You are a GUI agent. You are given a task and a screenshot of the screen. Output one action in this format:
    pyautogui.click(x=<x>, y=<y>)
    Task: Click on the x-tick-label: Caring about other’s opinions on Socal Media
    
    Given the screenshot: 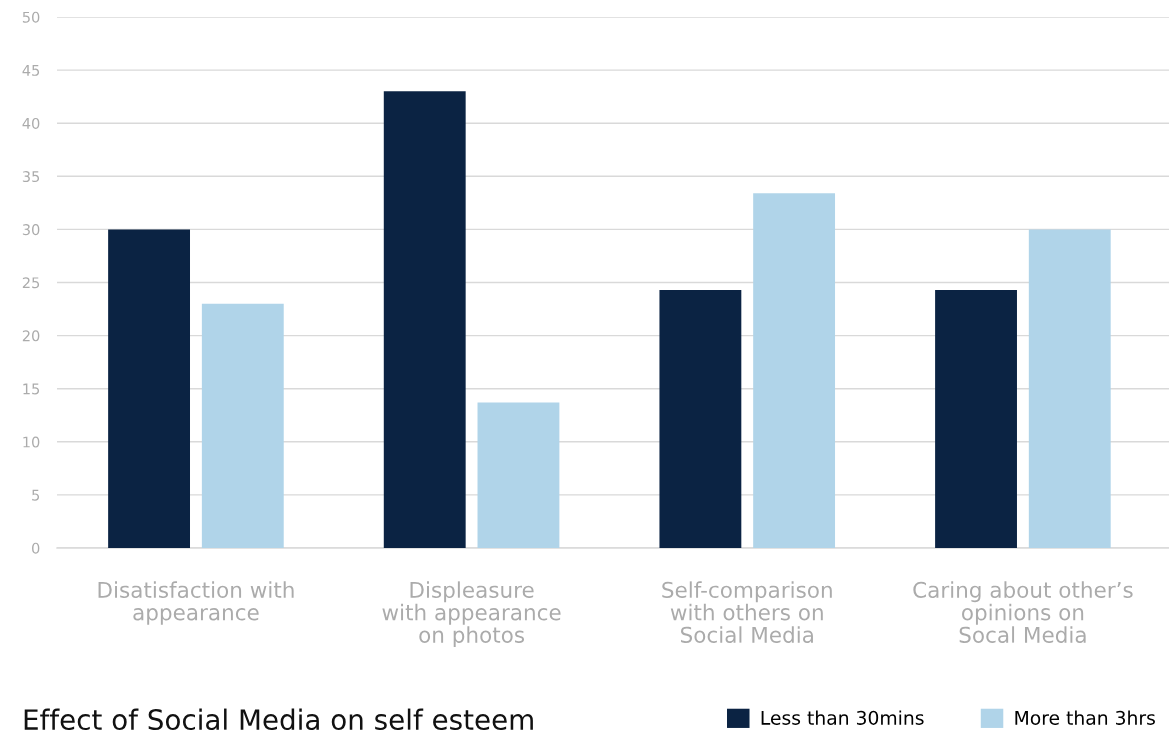 What is the action you would take?
    pyautogui.click(x=1023, y=612)
    